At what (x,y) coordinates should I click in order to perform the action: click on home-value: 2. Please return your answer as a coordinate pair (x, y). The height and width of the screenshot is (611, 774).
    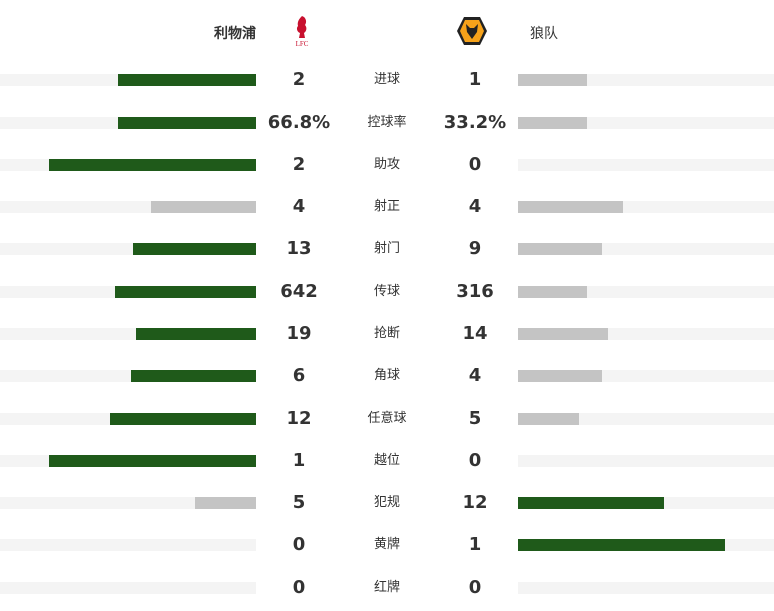
    Looking at the image, I should click on (299, 164).